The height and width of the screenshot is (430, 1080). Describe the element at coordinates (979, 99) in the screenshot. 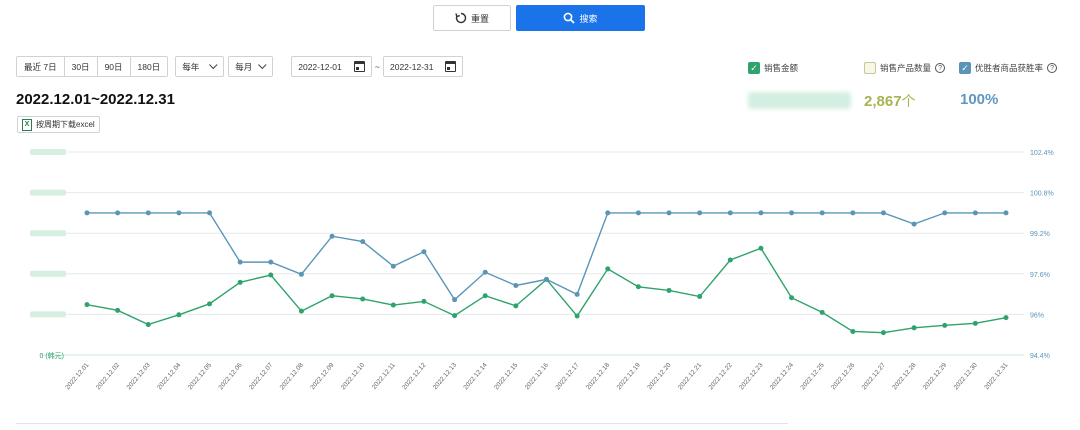

I see `win-rate-total: 100%` at that location.